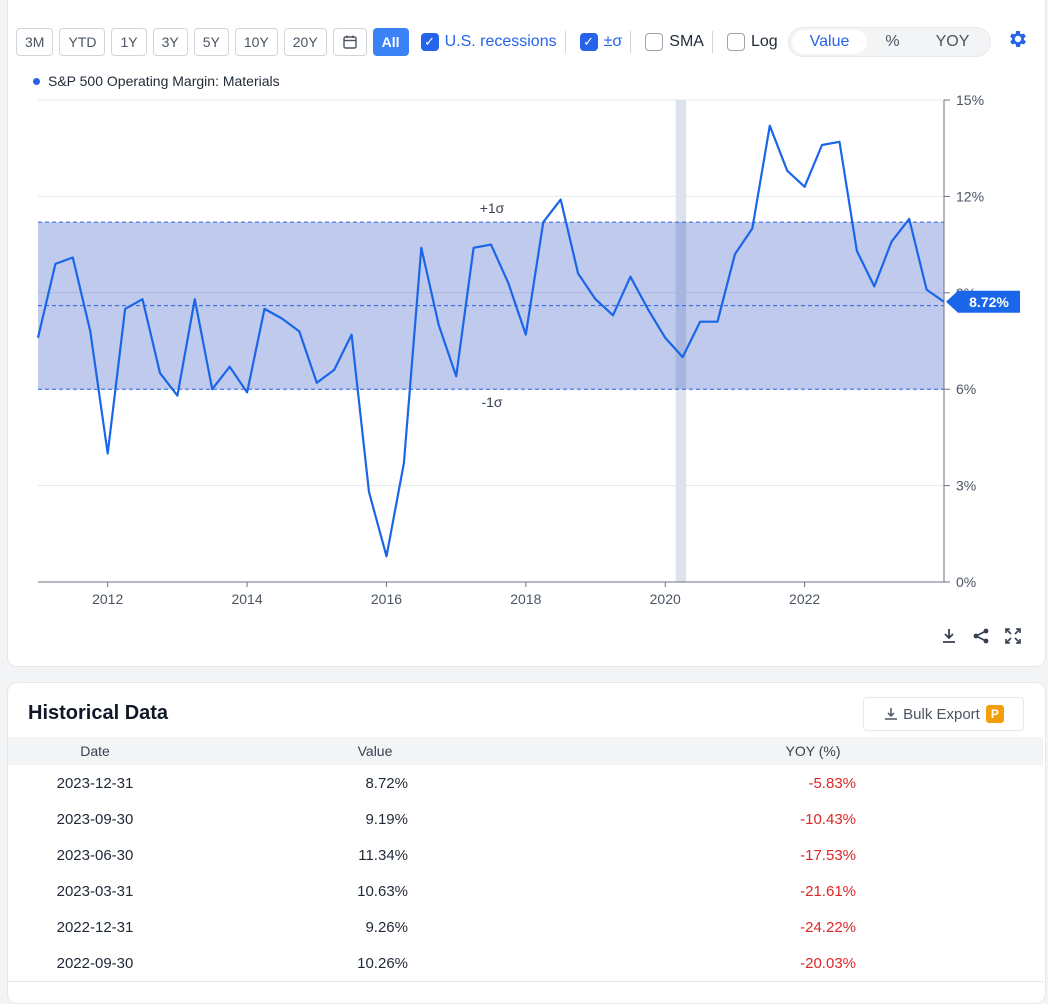 This screenshot has width=1048, height=1004. I want to click on x-tick-label: 2014, so click(246, 599).